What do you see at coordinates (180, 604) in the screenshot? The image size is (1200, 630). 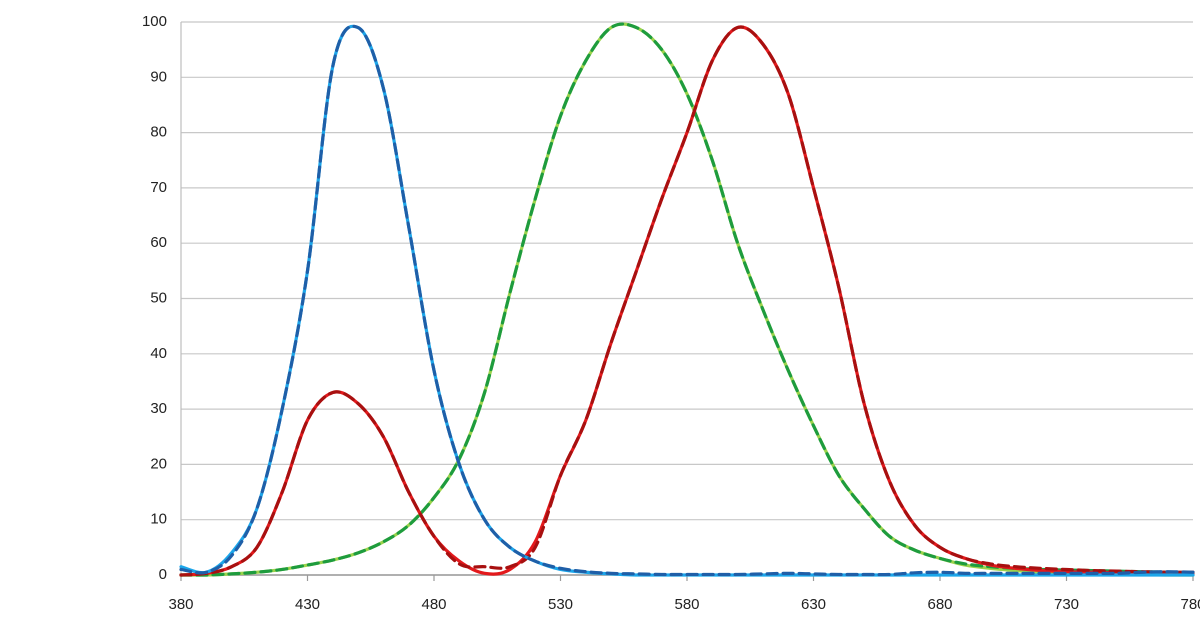 I see `x-tick-label: 380` at bounding box center [180, 604].